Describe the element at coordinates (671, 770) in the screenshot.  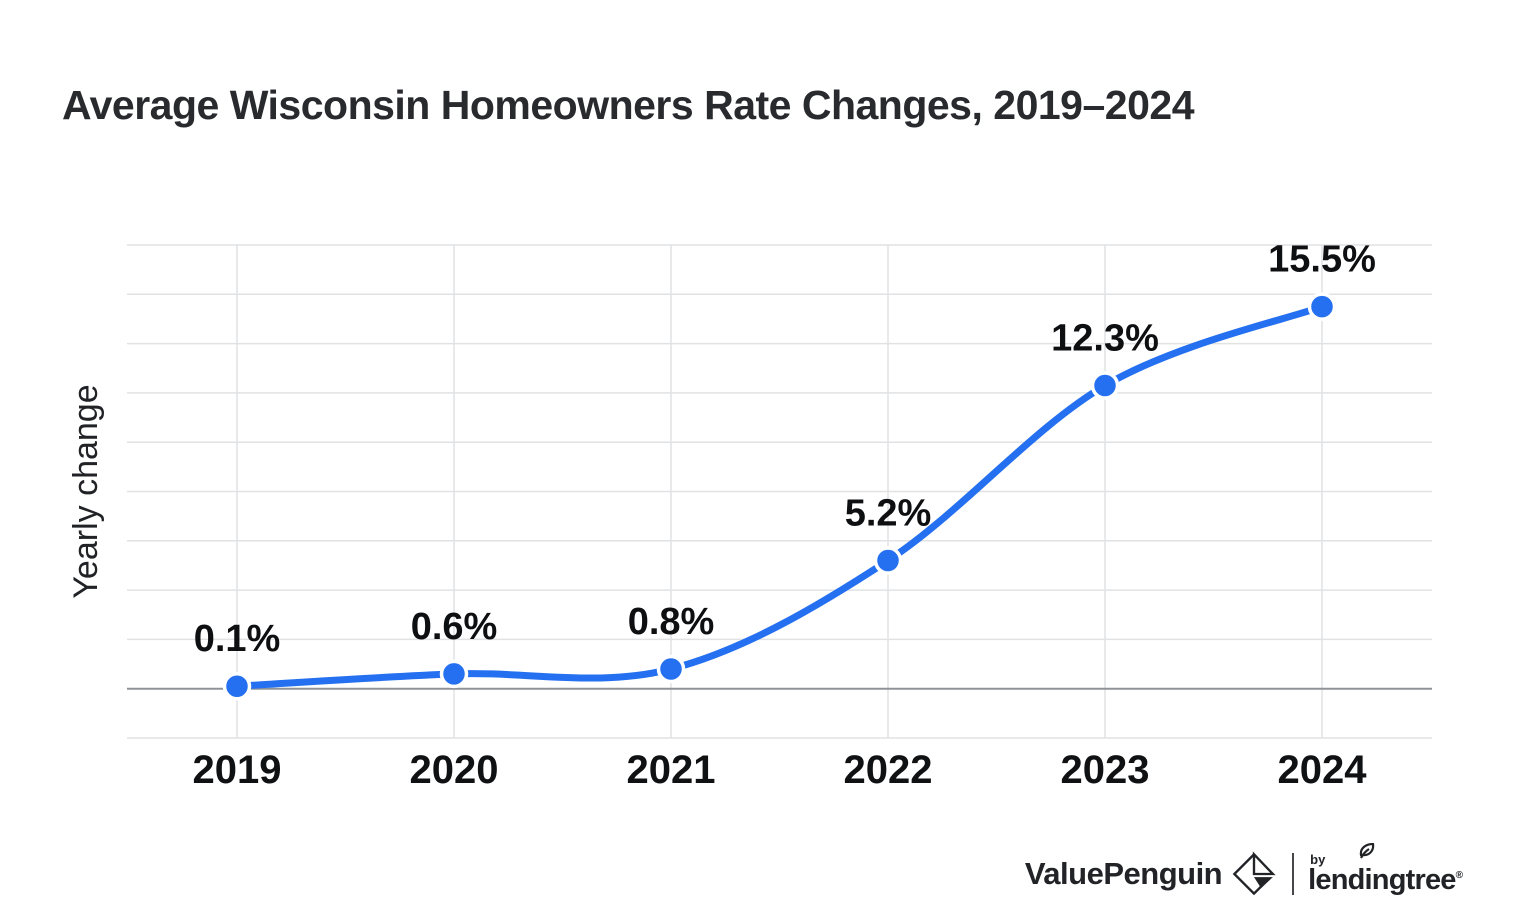
I see `x-axis-label: 2021` at that location.